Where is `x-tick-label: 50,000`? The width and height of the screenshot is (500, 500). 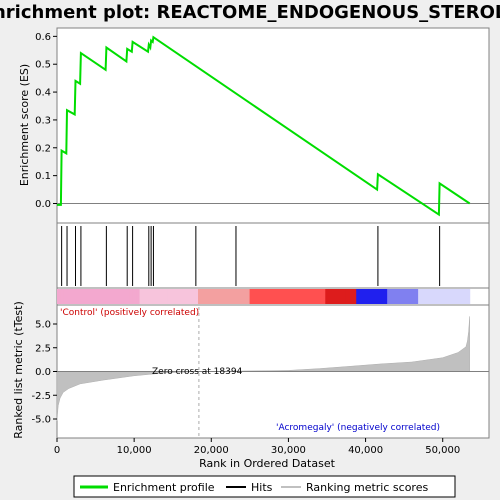 x-tick-label: 50,000 is located at coordinates (442, 450).